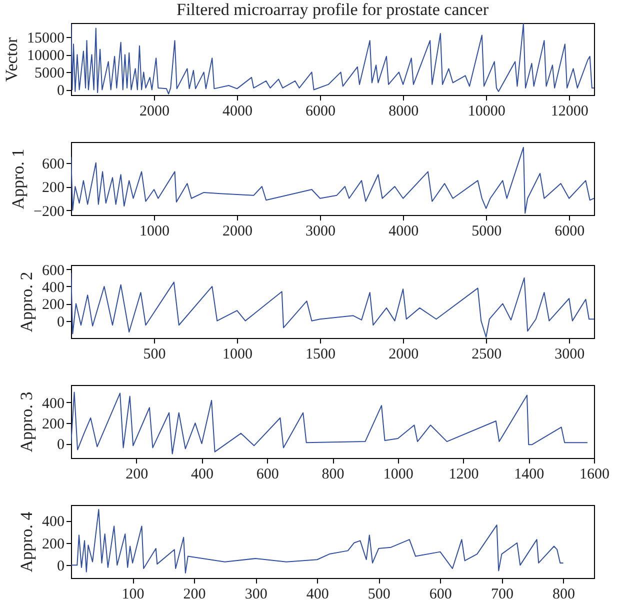  Describe the element at coordinates (11, 59) in the screenshot. I see `y-axis-title: Vector` at that location.